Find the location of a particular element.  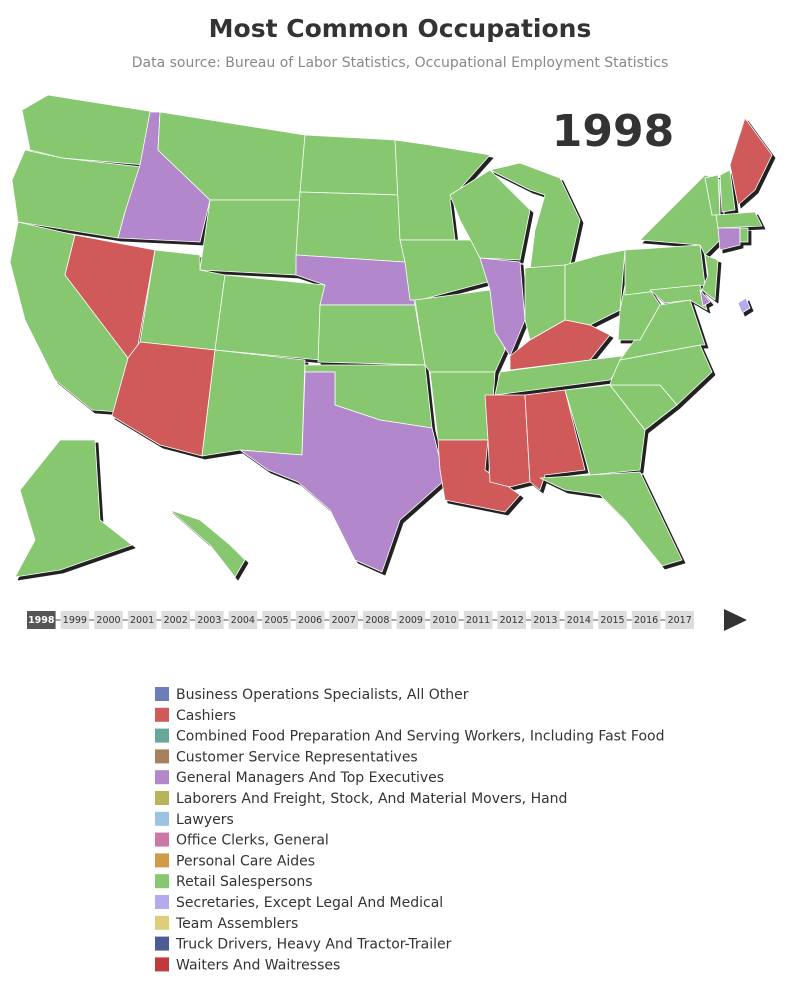

year-button-label: 2007 is located at coordinates (344, 620).